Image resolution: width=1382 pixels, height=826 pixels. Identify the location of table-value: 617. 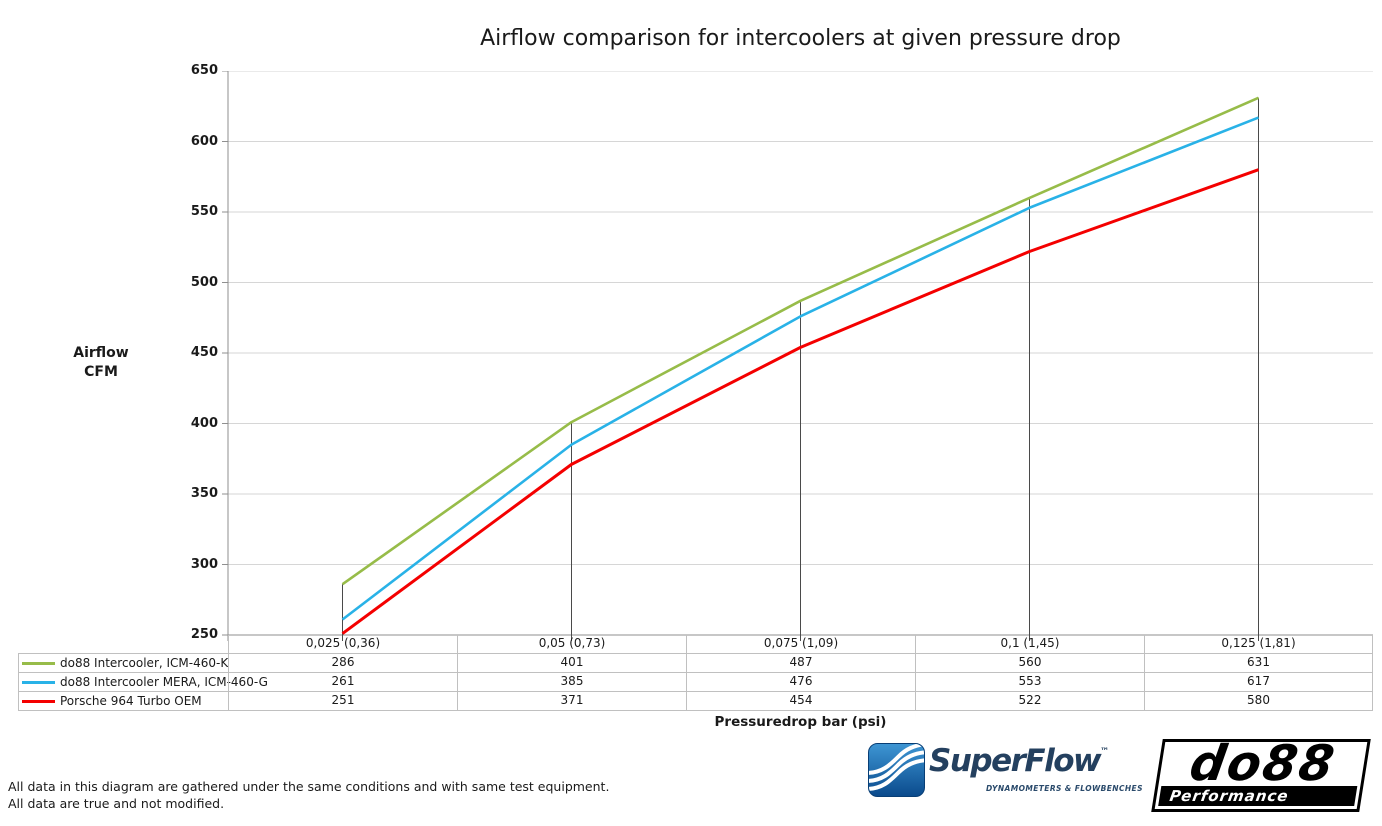
(1258, 682).